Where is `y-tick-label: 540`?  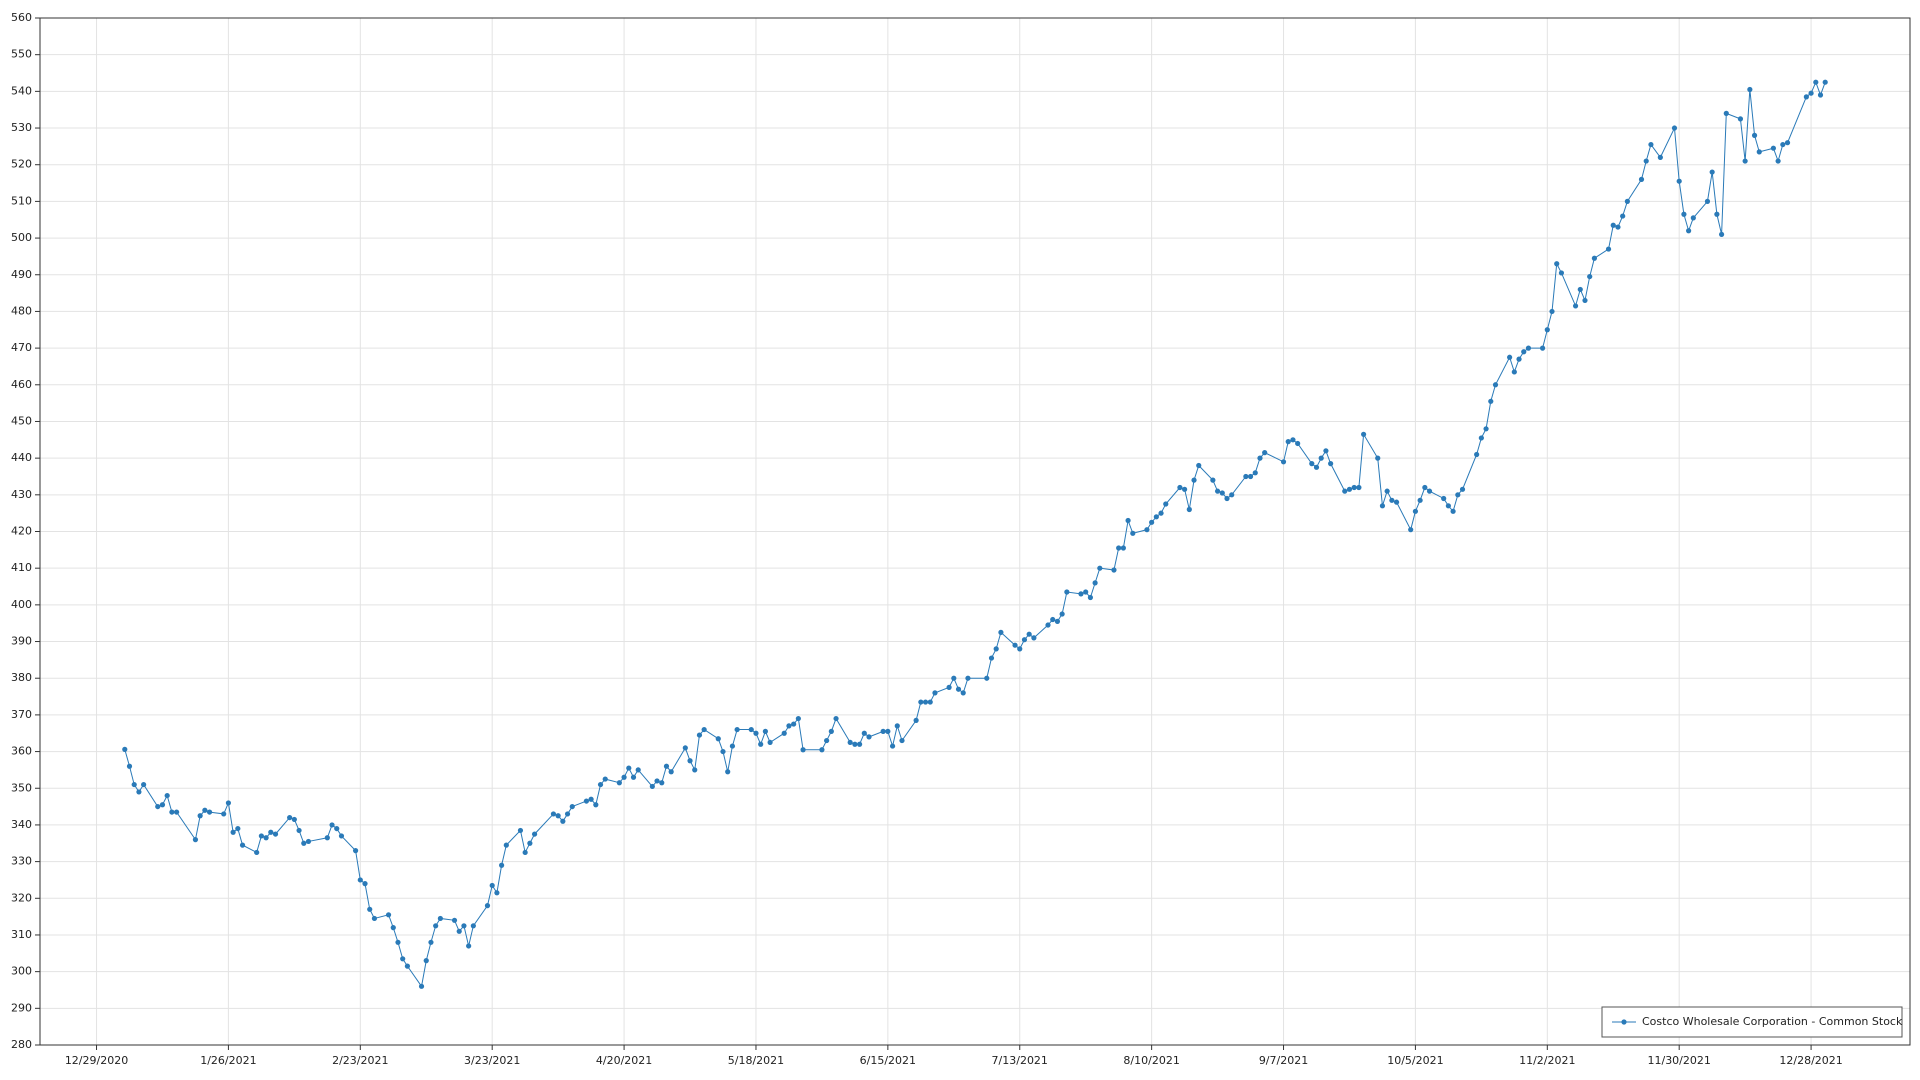
y-tick-label: 540 is located at coordinates (21, 90).